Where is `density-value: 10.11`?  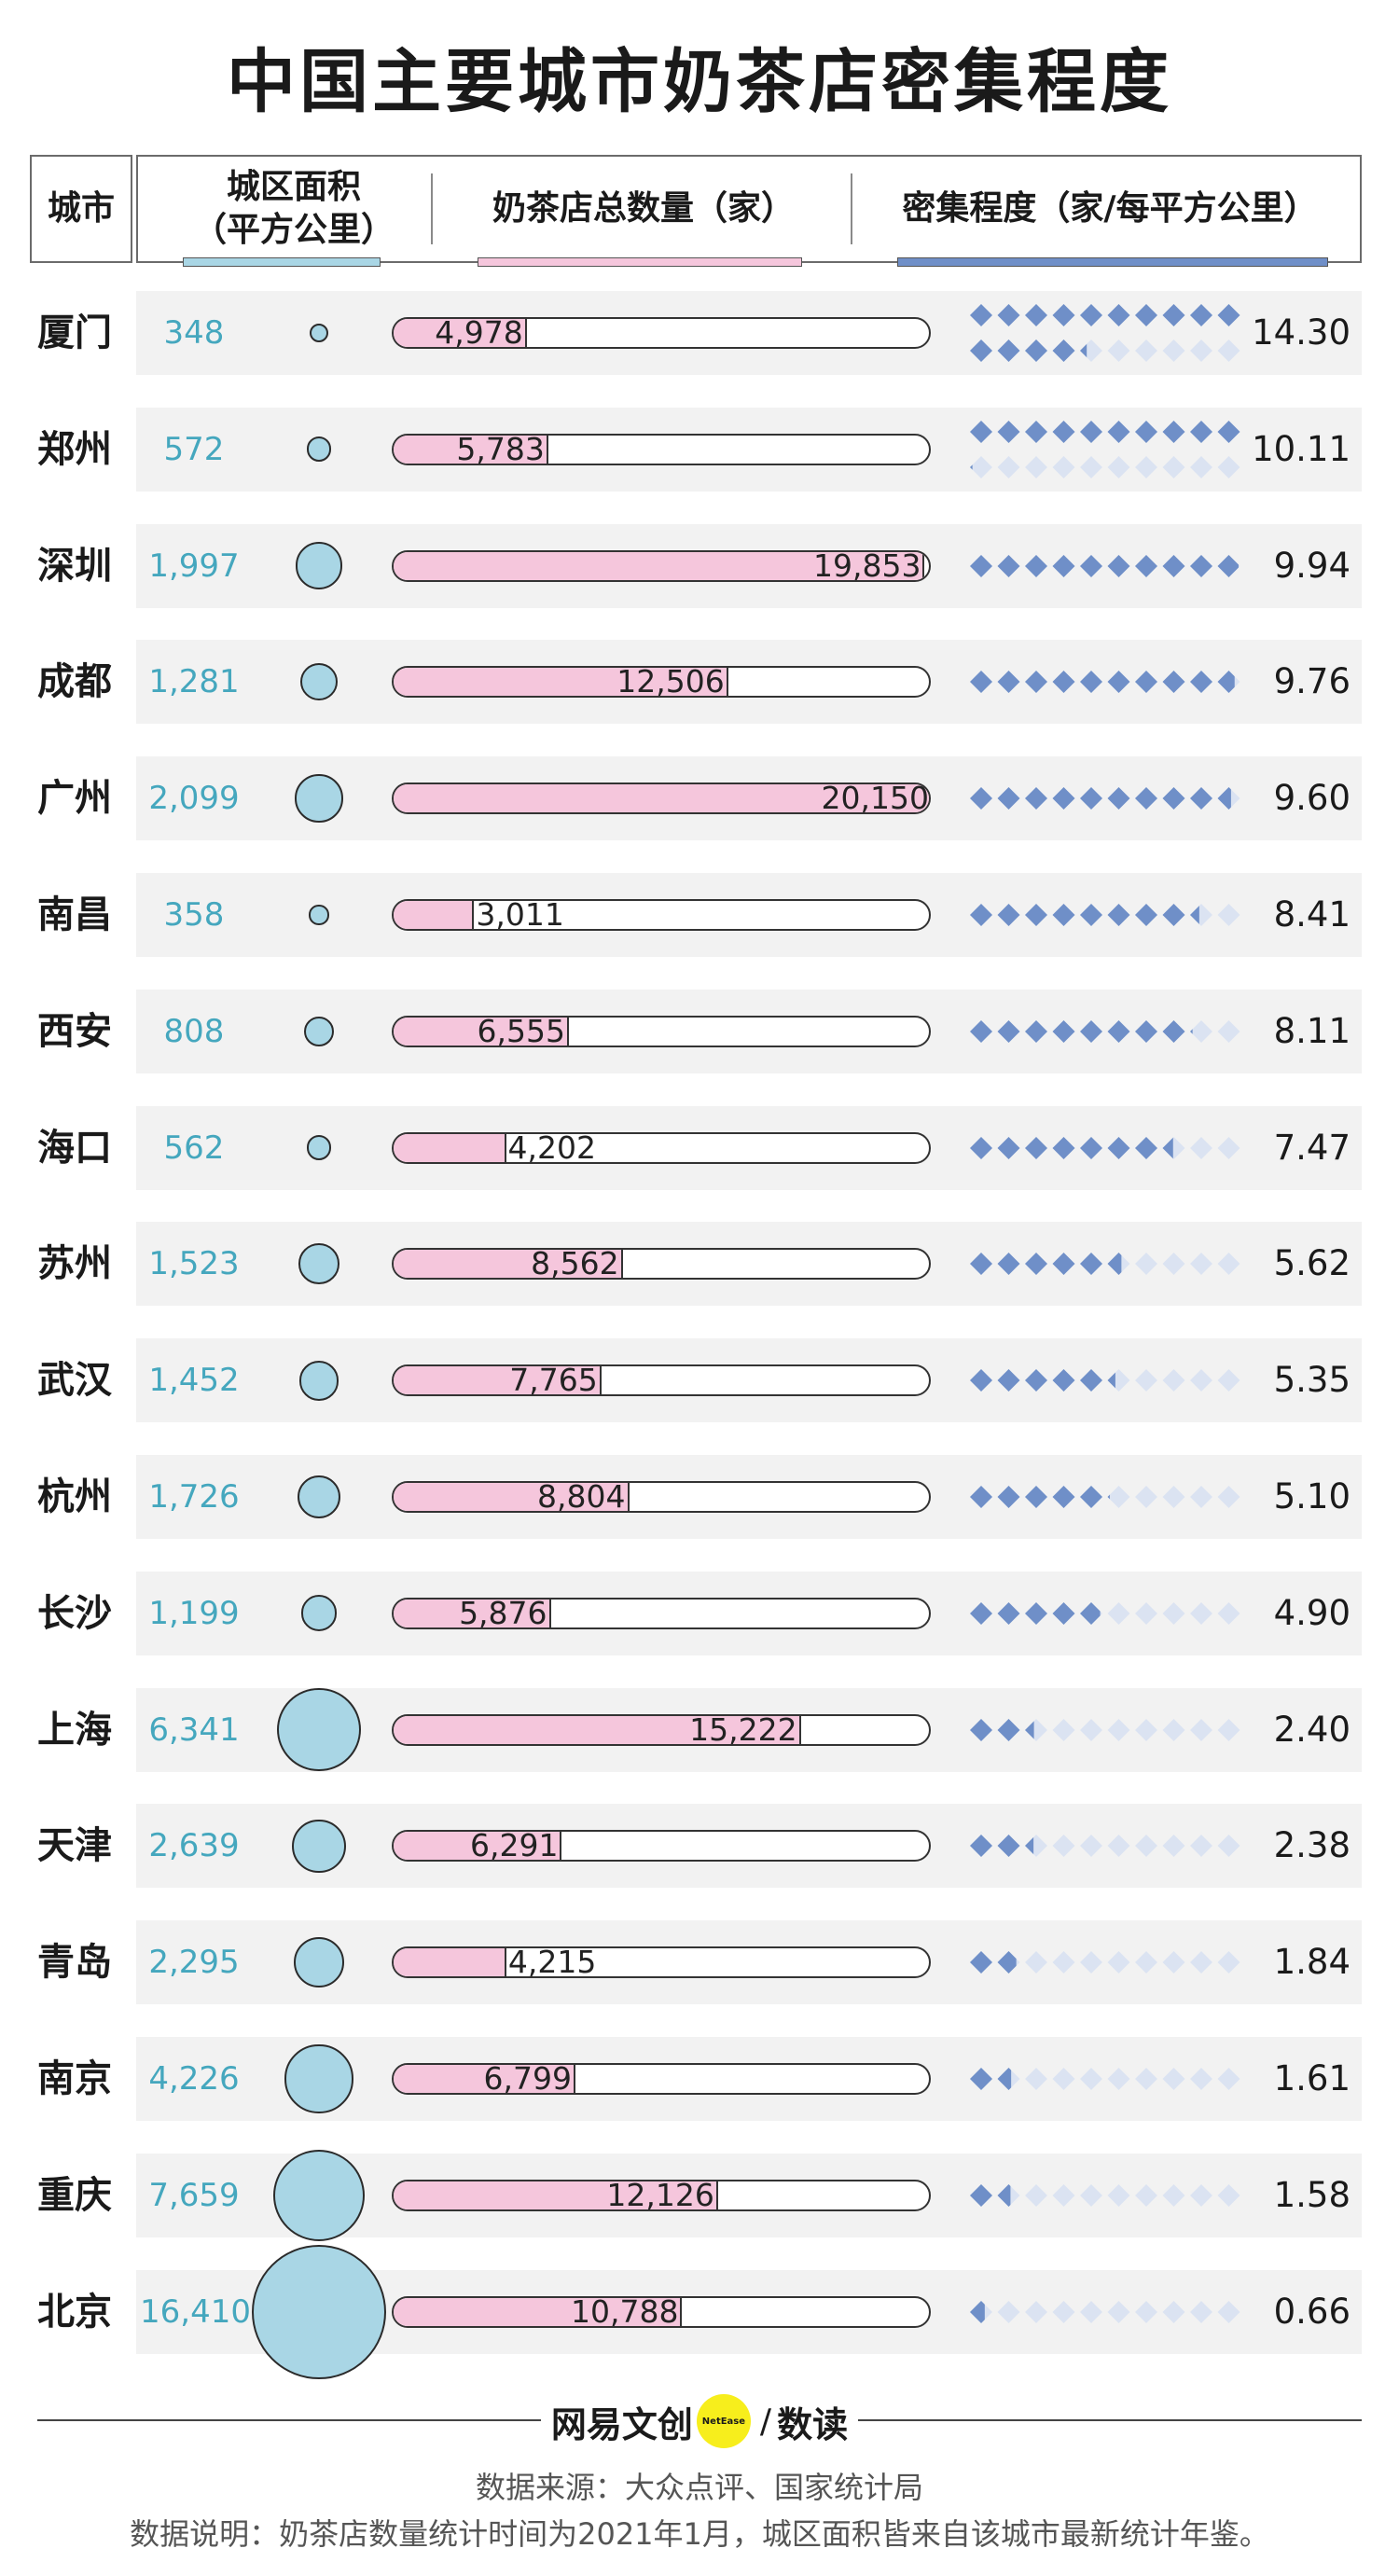 density-value: 10.11 is located at coordinates (1301, 448).